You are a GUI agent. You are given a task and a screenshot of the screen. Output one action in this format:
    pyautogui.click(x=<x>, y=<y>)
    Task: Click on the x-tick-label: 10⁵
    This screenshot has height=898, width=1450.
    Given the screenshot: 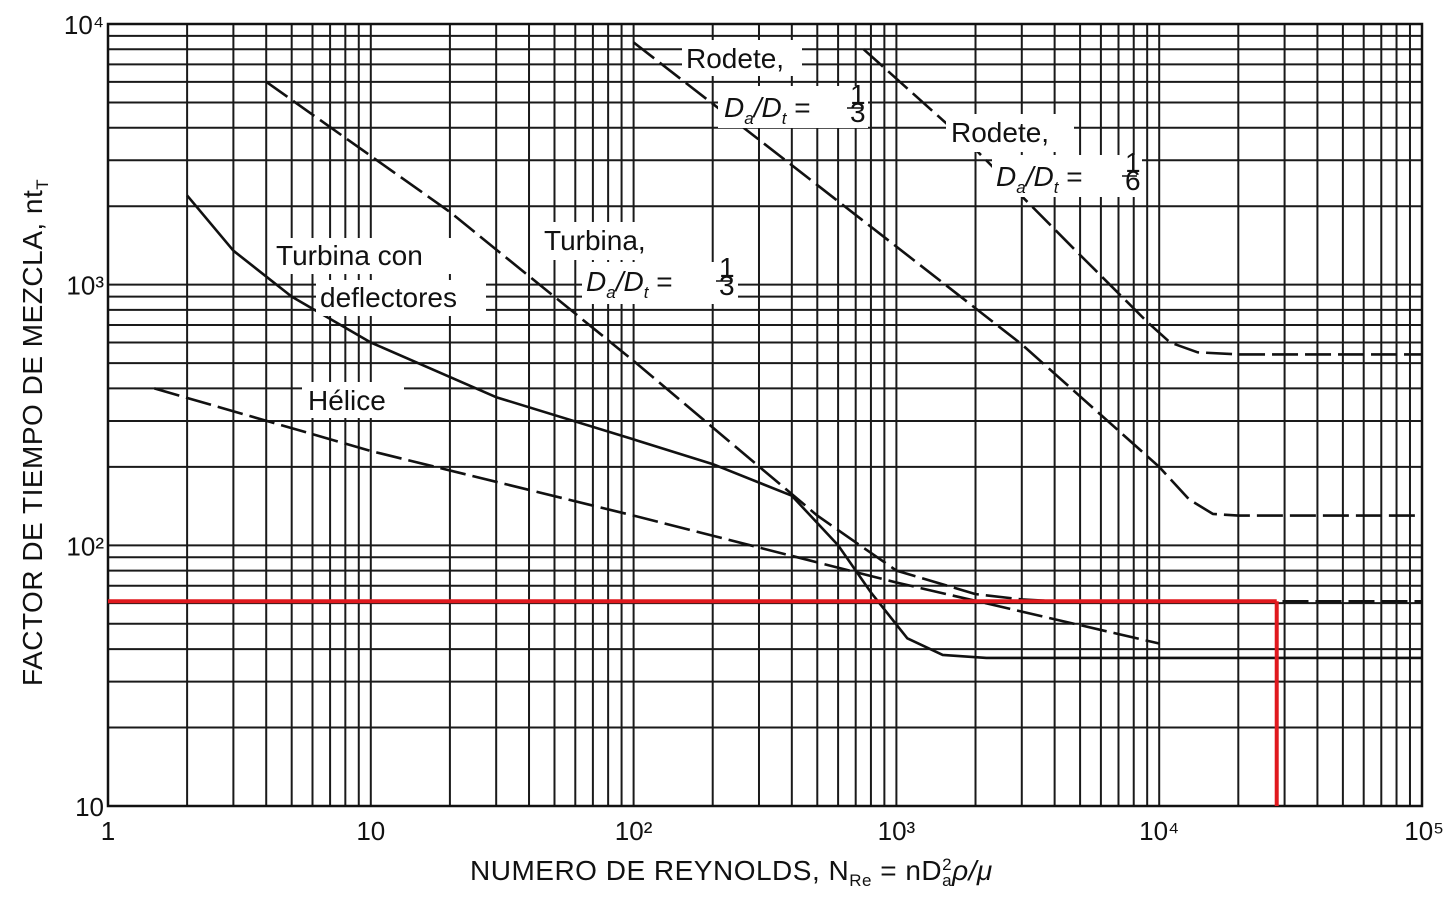 What is the action you would take?
    pyautogui.click(x=1424, y=831)
    